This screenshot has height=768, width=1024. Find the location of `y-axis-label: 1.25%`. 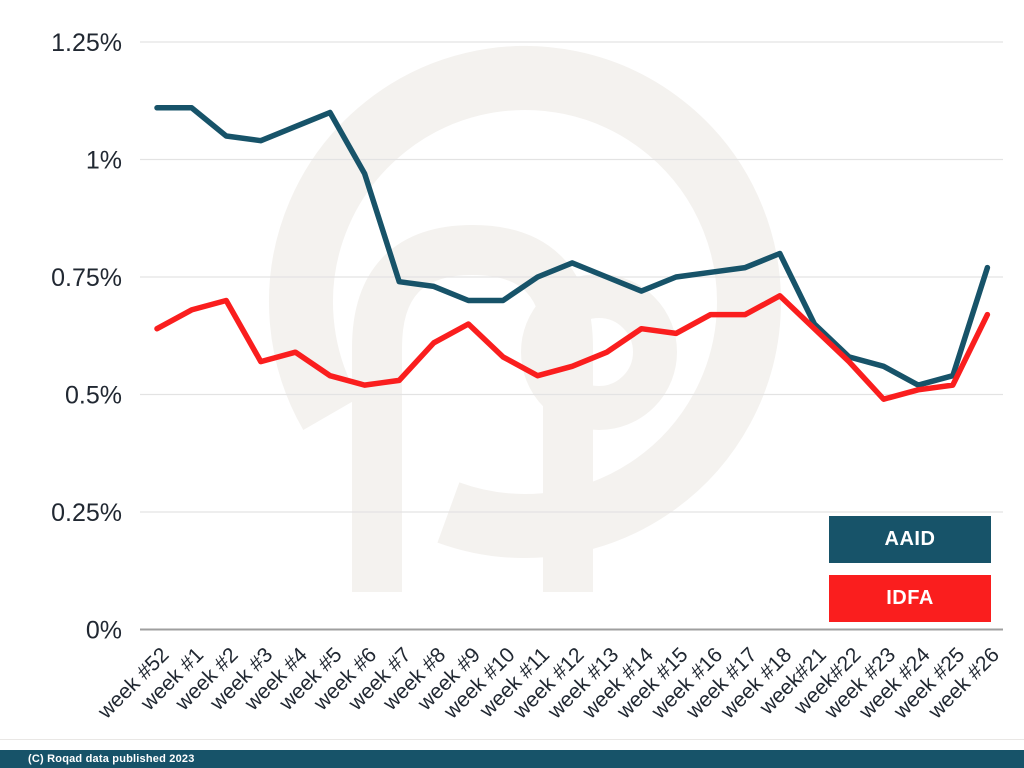

y-axis-label: 1.25% is located at coordinates (86, 43).